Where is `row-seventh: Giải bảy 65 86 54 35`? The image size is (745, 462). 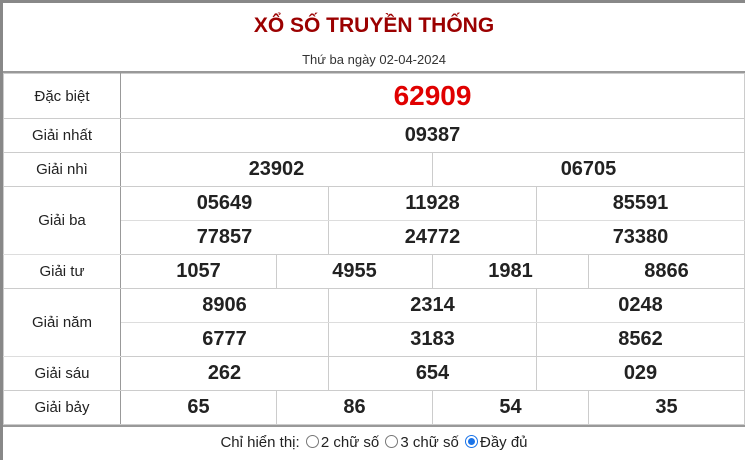 row-seventh: Giải bảy 65 86 54 35 is located at coordinates (374, 407).